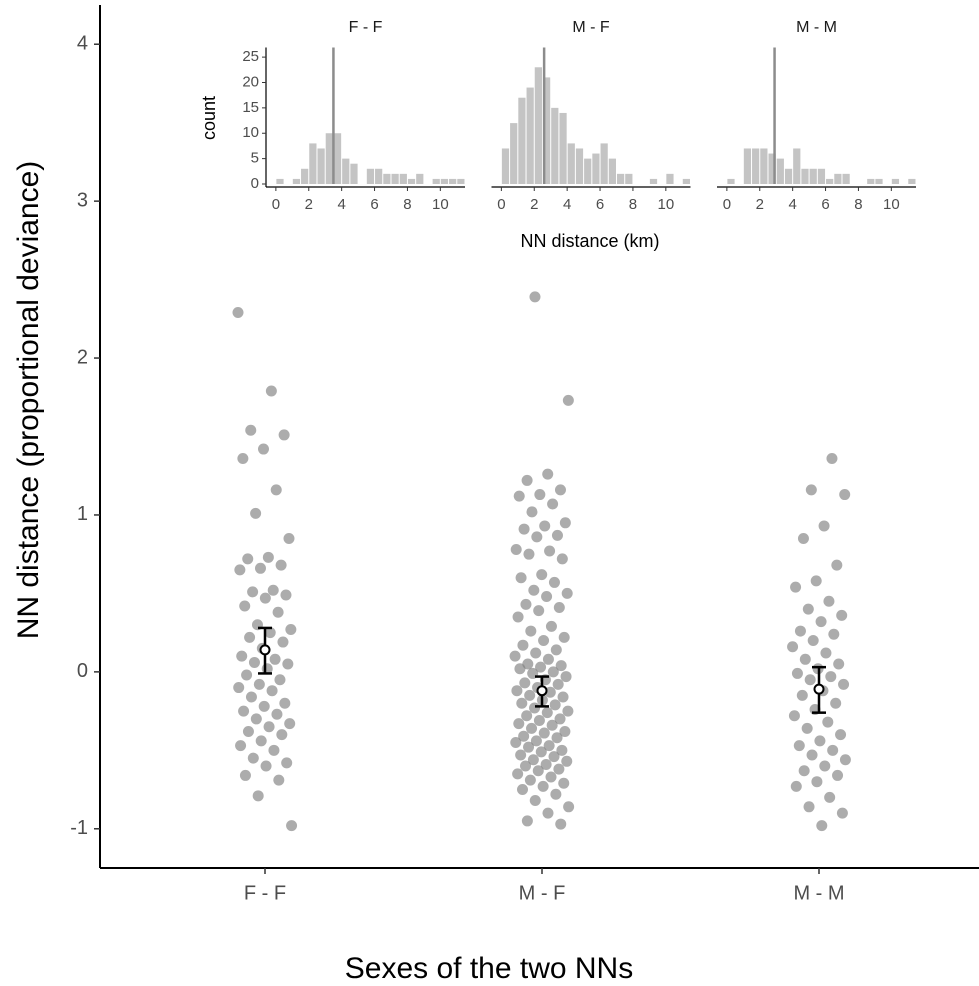 The image size is (979, 986). What do you see at coordinates (589, 241) in the screenshot?
I see `inset-x-title: NN distance (km)` at bounding box center [589, 241].